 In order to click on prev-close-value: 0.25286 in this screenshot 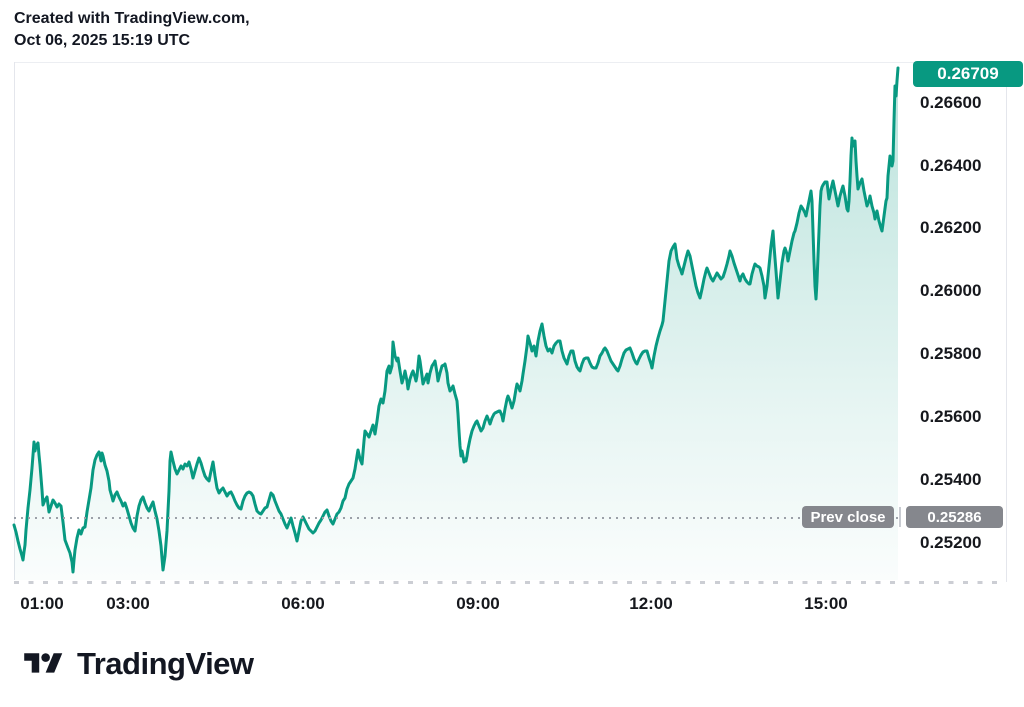, I will do `click(954, 517)`.